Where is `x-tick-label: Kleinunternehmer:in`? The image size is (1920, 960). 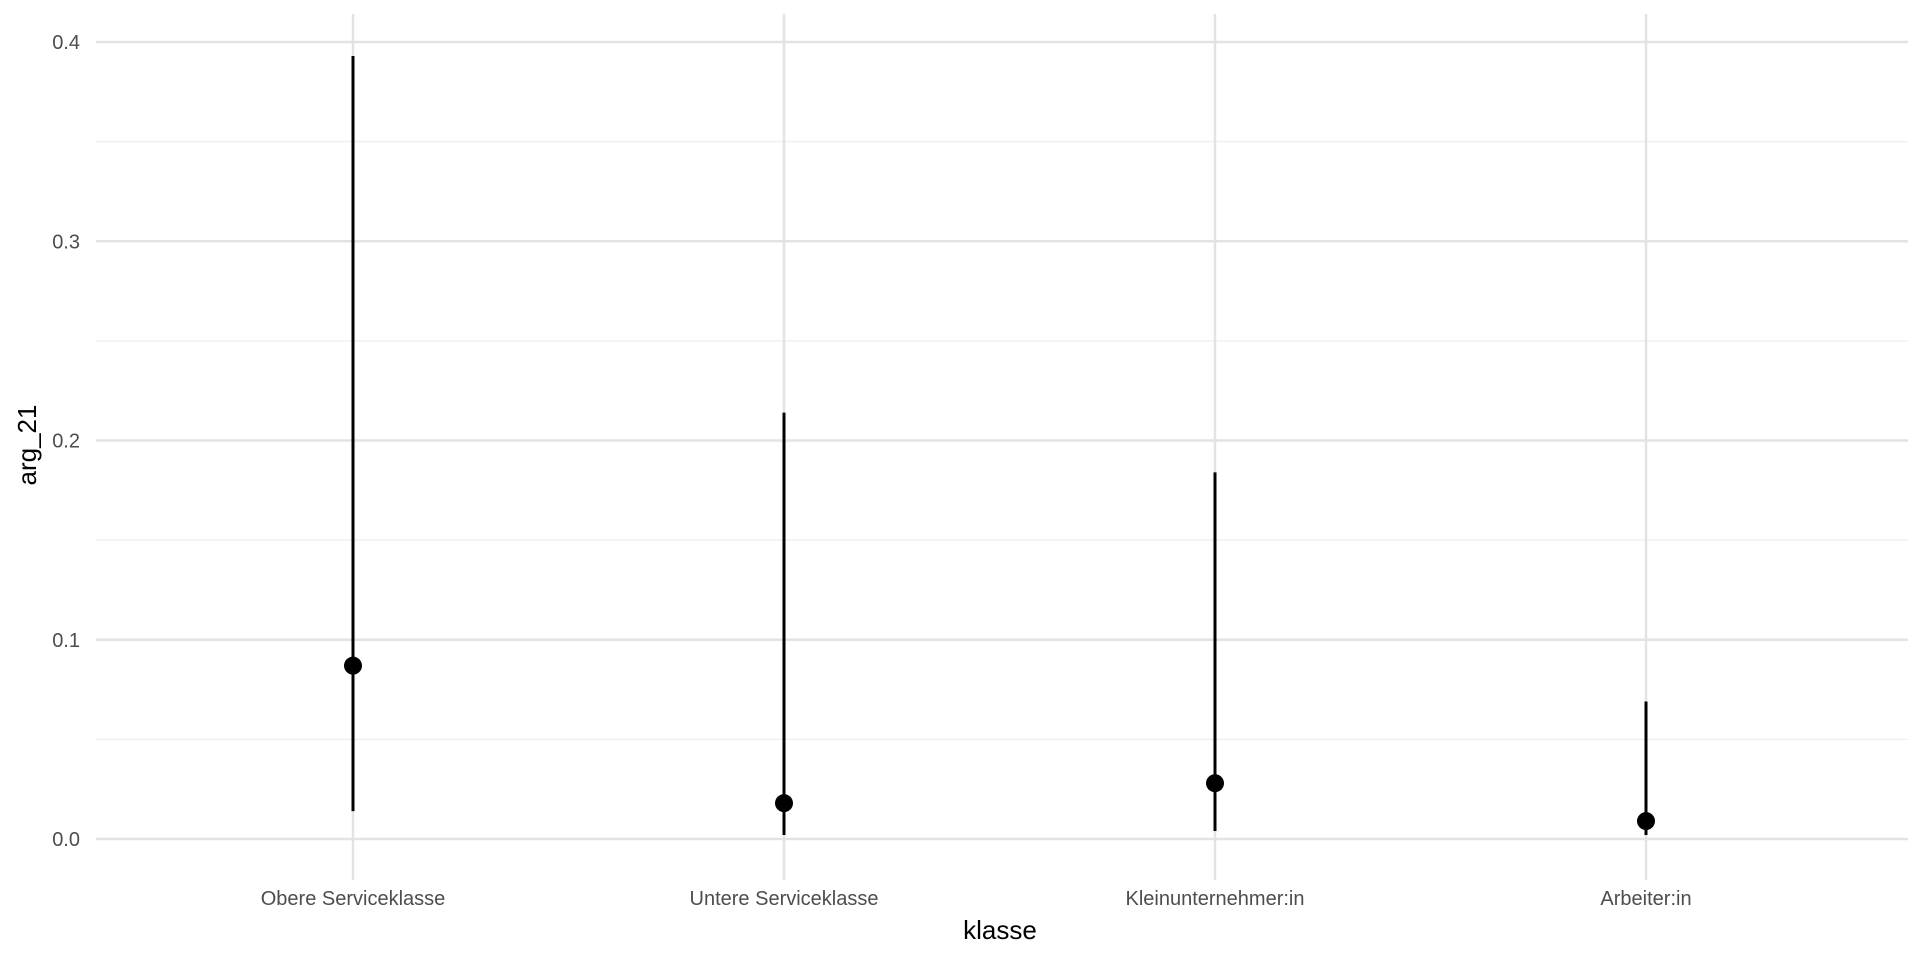
x-tick-label: Kleinunternehmer:in is located at coordinates (1215, 899).